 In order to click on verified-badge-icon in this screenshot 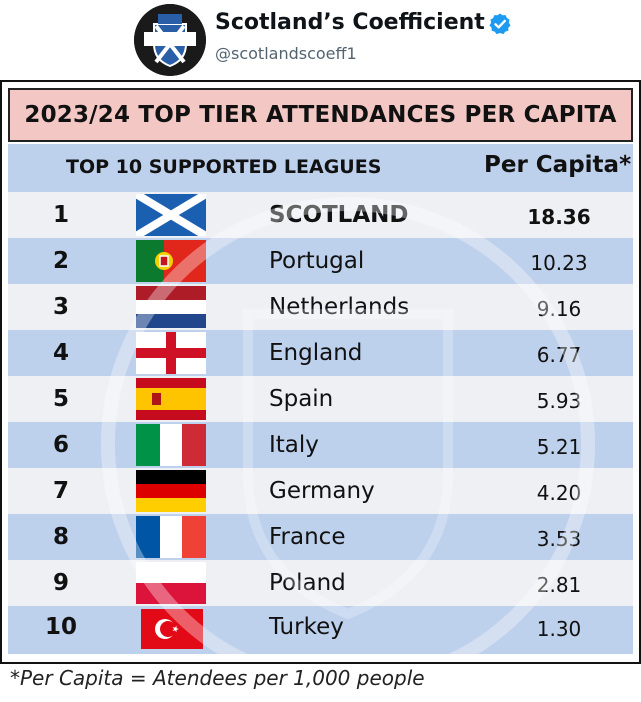, I will do `click(500, 24)`.